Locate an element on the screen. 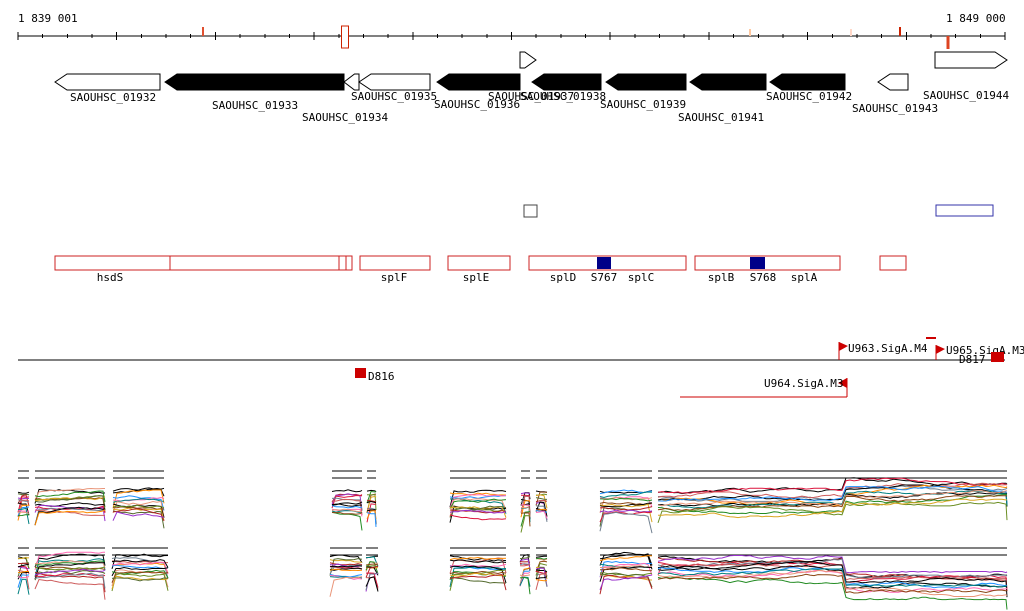 The image size is (1024, 611). mid-box-small-square-feature is located at coordinates (530, 211).